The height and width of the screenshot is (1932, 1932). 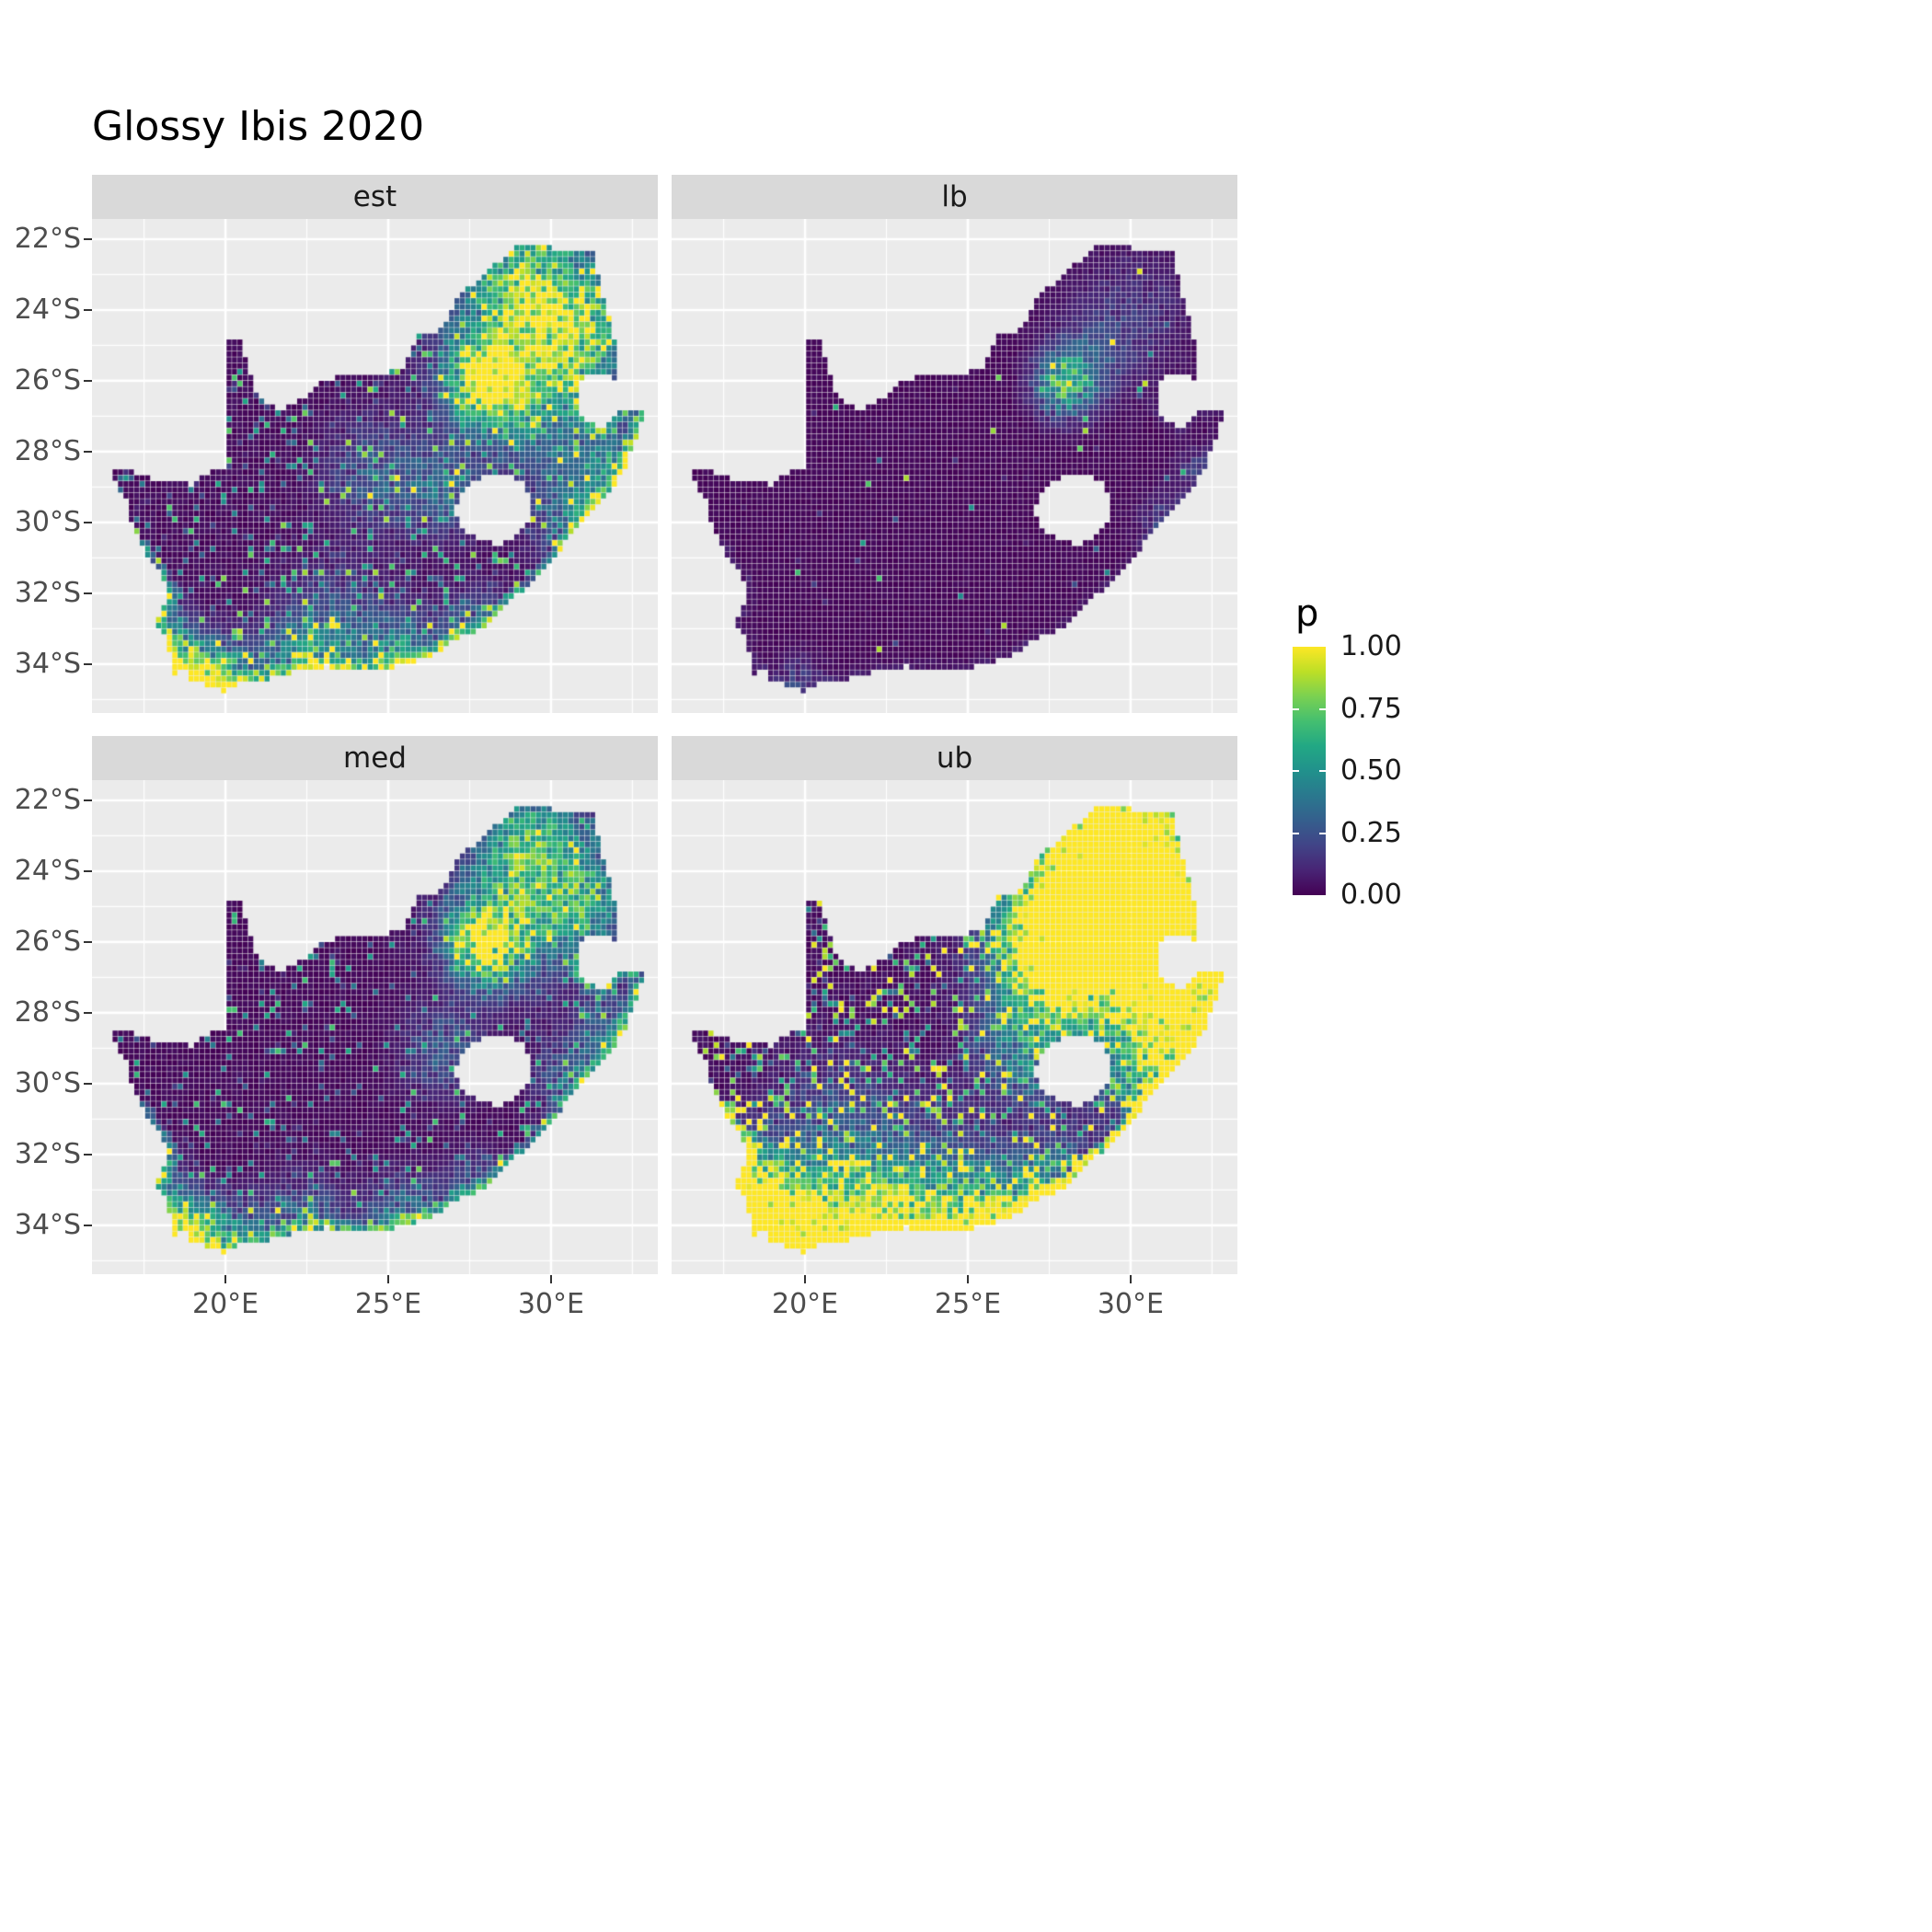 I want to click on x-axis-label-col0-0: 20°E, so click(x=225, y=1304).